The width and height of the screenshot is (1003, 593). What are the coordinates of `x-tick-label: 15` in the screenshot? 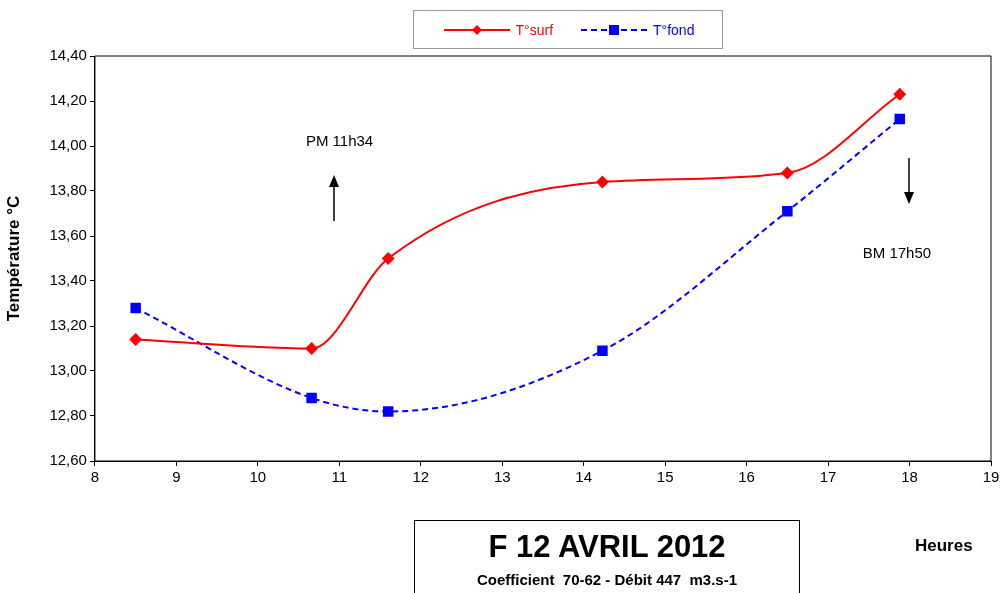 It's located at (665, 477).